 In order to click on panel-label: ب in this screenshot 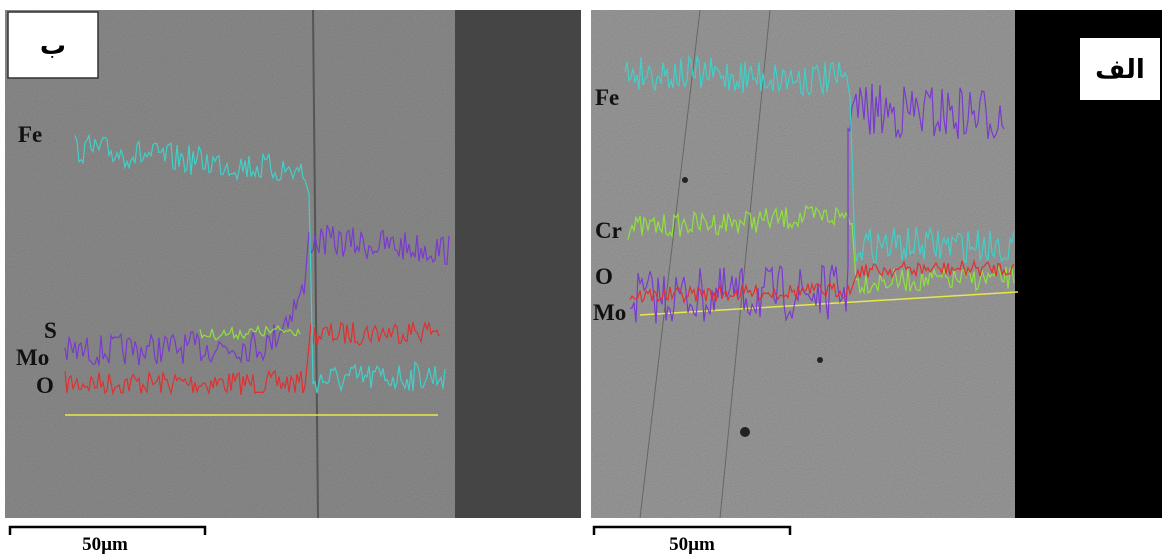, I will do `click(53, 46)`.